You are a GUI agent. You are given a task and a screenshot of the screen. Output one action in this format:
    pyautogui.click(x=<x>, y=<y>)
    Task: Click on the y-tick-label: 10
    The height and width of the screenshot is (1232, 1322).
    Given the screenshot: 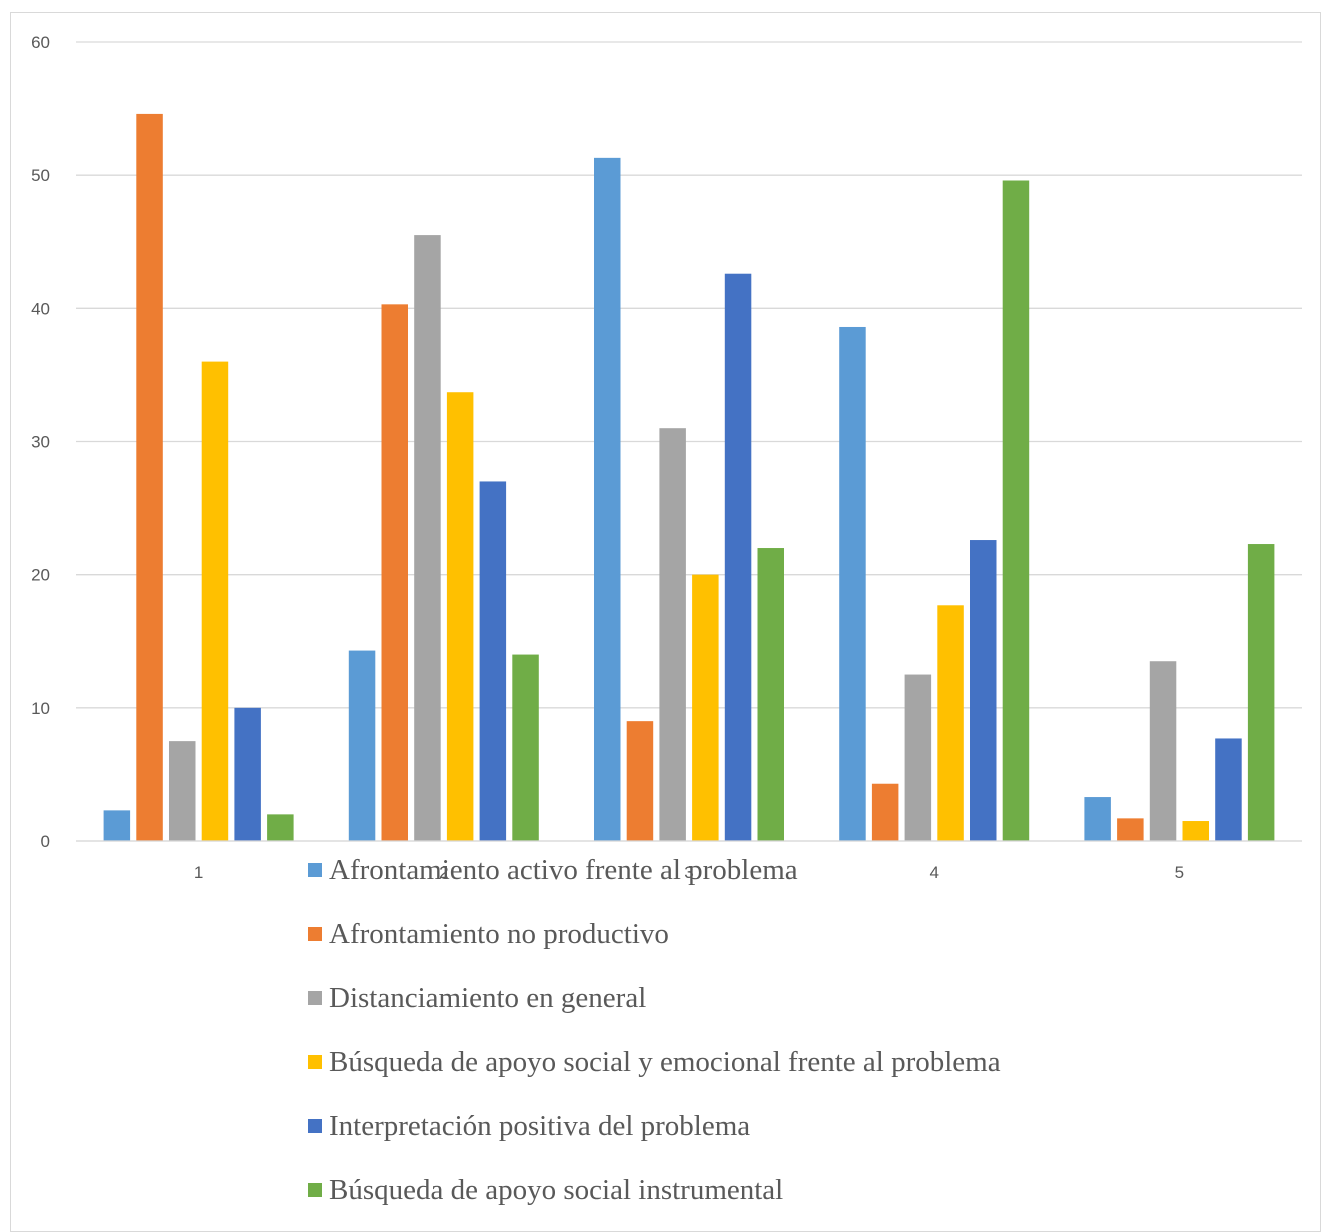 What is the action you would take?
    pyautogui.click(x=40, y=708)
    